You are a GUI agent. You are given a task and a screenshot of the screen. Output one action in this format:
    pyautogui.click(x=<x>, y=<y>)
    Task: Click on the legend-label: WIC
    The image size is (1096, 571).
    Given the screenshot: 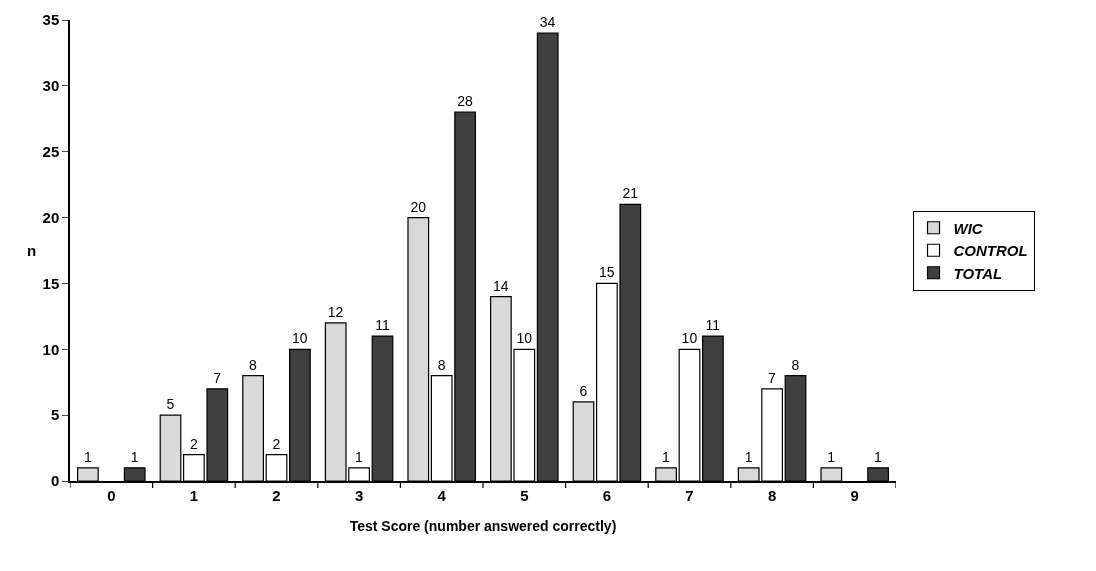 What is the action you would take?
    pyautogui.click(x=968, y=228)
    